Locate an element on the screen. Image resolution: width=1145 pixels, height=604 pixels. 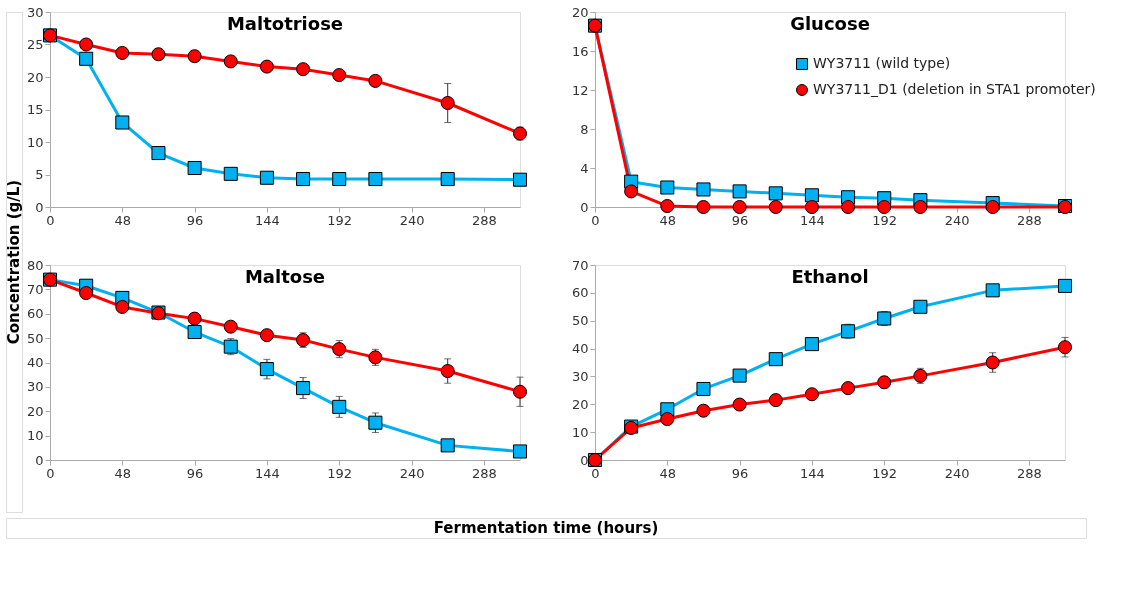
chart-title: Glucose is located at coordinates (830, 23).